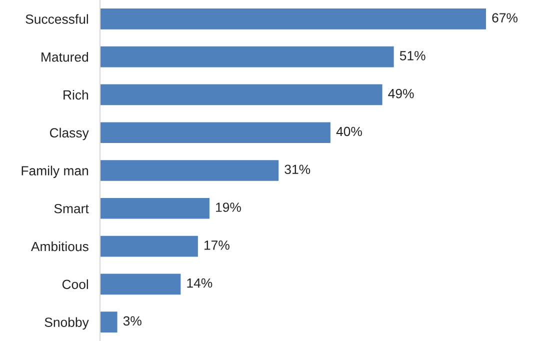 This screenshot has height=341, width=542. What do you see at coordinates (505, 17) in the screenshot?
I see `data-label: 67%` at bounding box center [505, 17].